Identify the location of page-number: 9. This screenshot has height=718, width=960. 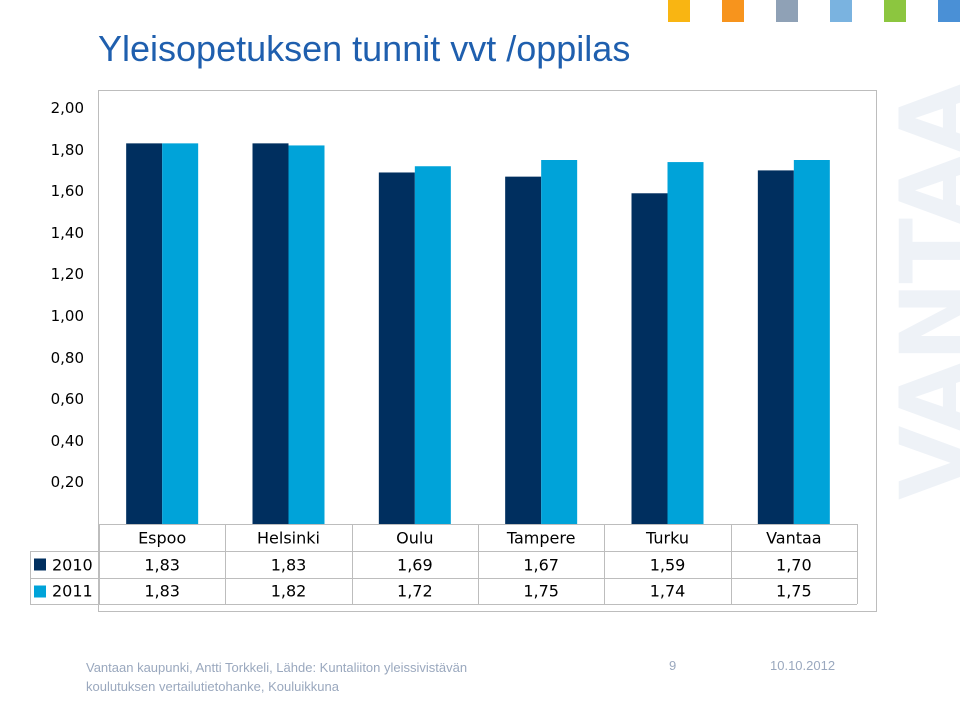
(673, 665).